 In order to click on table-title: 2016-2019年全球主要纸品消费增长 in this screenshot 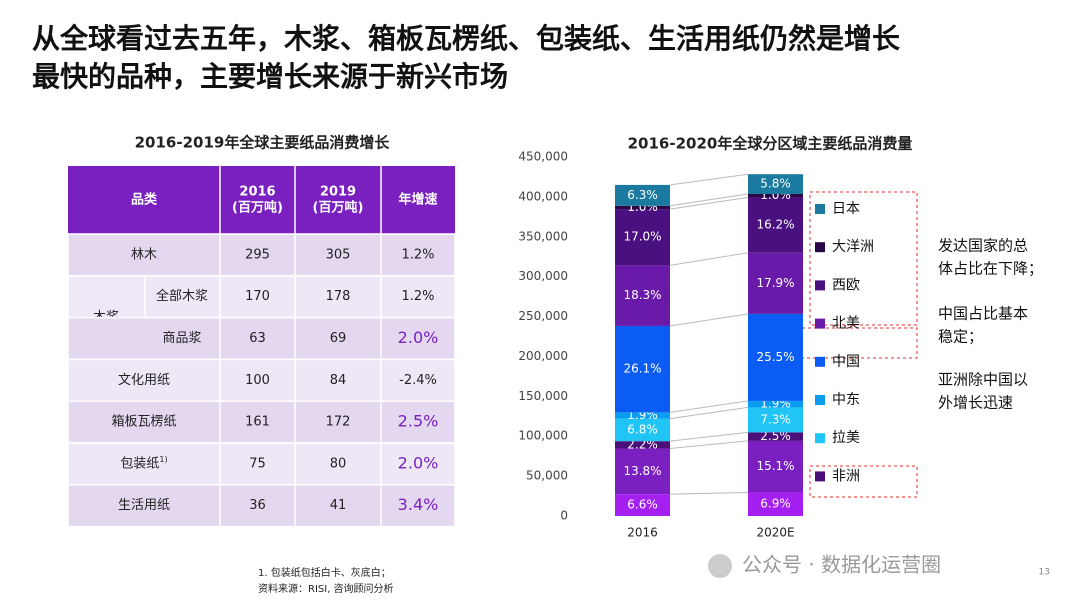, I will do `click(263, 143)`.